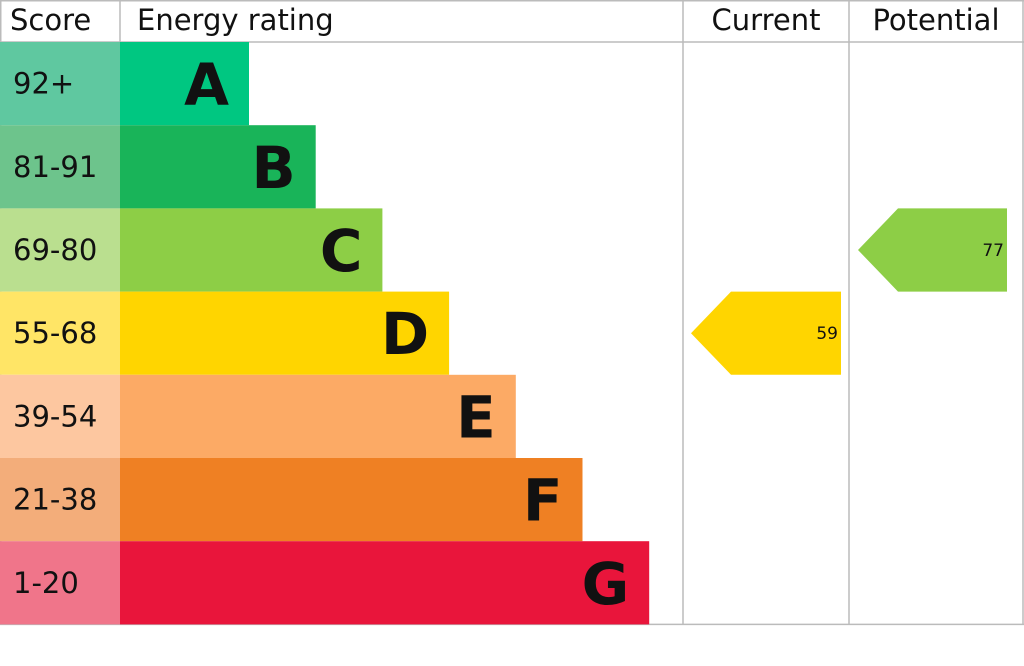 This screenshot has height=666, width=1024. What do you see at coordinates (993, 251) in the screenshot?
I see `potential-value: 77` at bounding box center [993, 251].